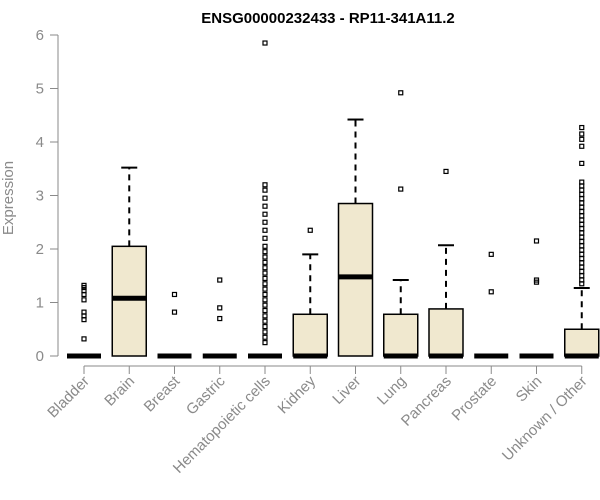 This screenshot has width=600, height=500. I want to click on y-tick-label: 3, so click(40, 196).